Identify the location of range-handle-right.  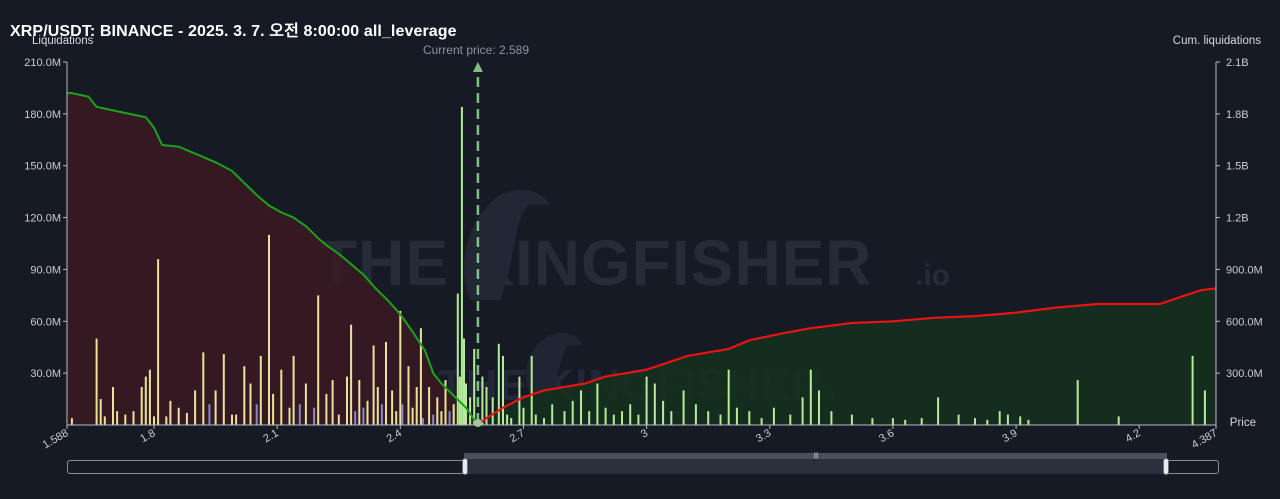
(1166, 466).